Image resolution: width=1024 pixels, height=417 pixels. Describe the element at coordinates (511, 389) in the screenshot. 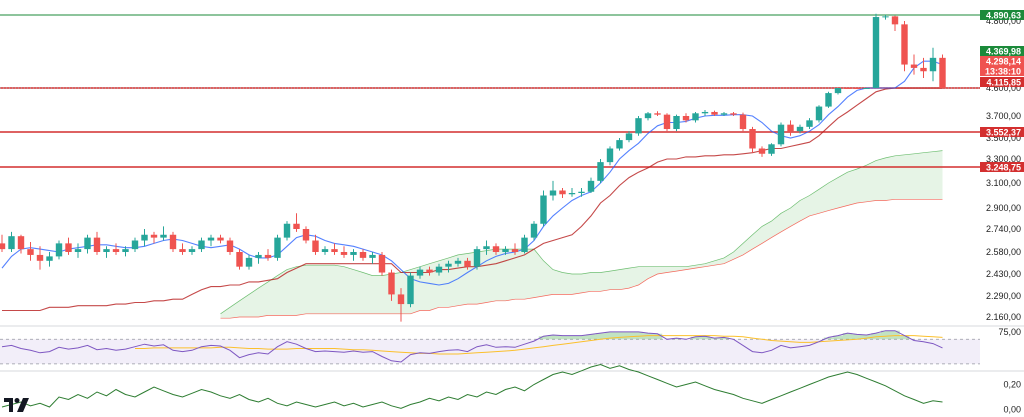

I see `oscillator-panel: 0,20 0,00` at that location.